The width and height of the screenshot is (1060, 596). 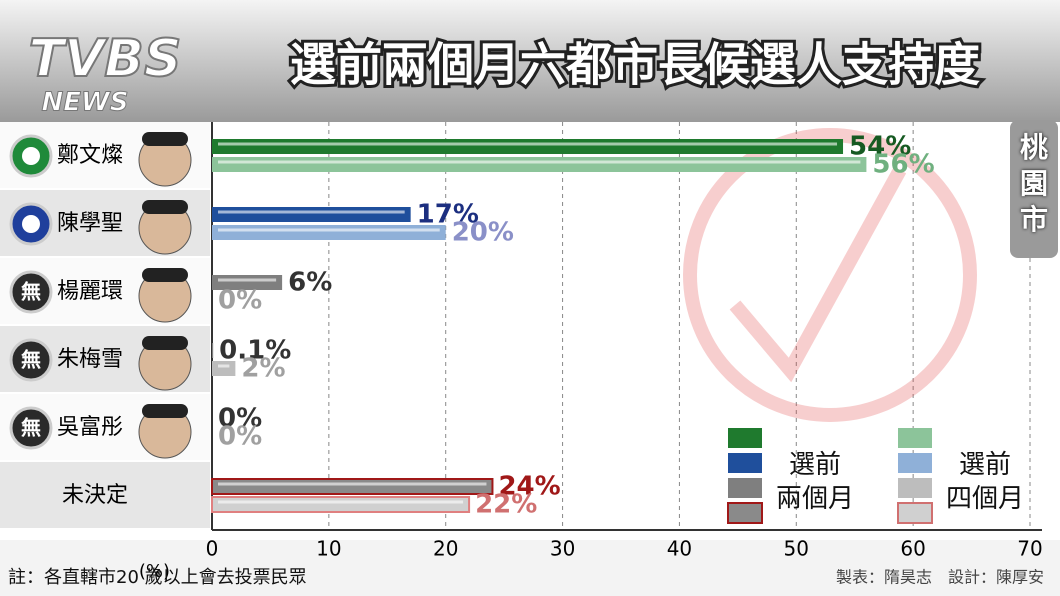 I want to click on value-label: 56%, so click(x=903, y=165).